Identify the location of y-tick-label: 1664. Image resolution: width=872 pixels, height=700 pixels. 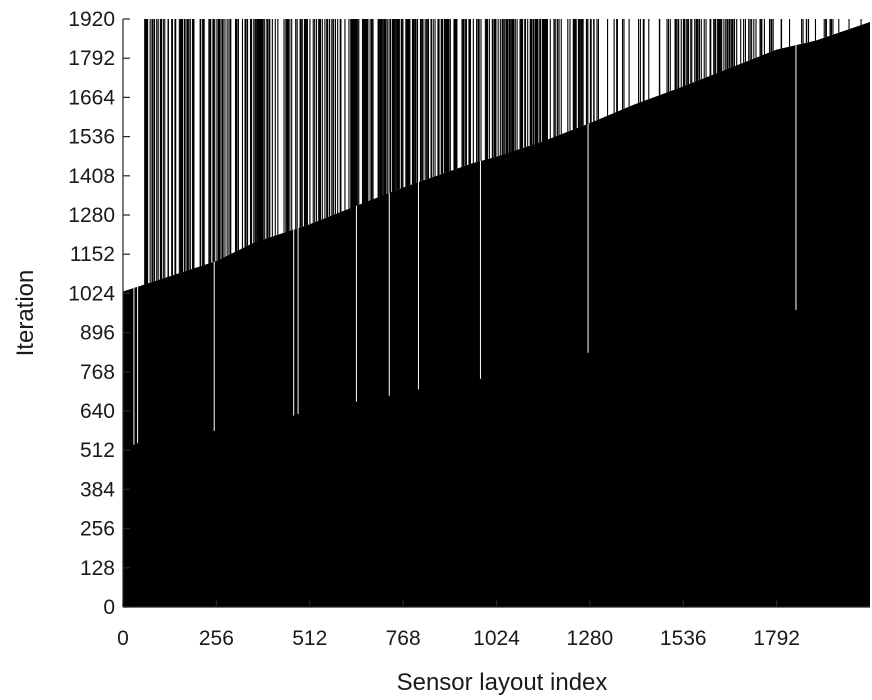
(91, 97).